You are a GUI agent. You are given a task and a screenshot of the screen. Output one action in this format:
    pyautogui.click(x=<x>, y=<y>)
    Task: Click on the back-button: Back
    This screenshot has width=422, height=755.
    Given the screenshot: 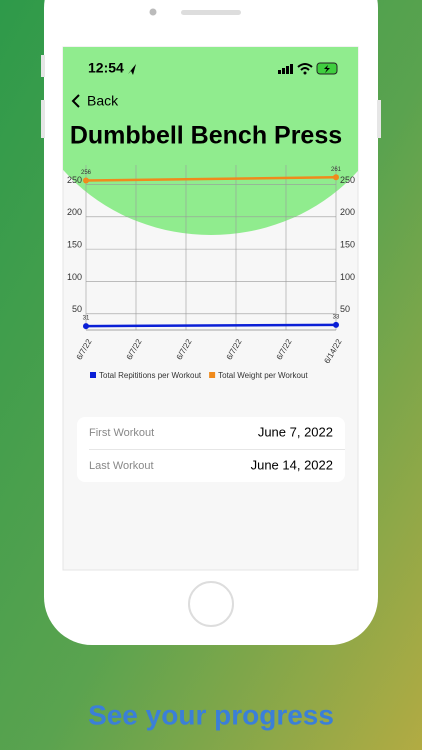 What is the action you would take?
    pyautogui.click(x=103, y=101)
    